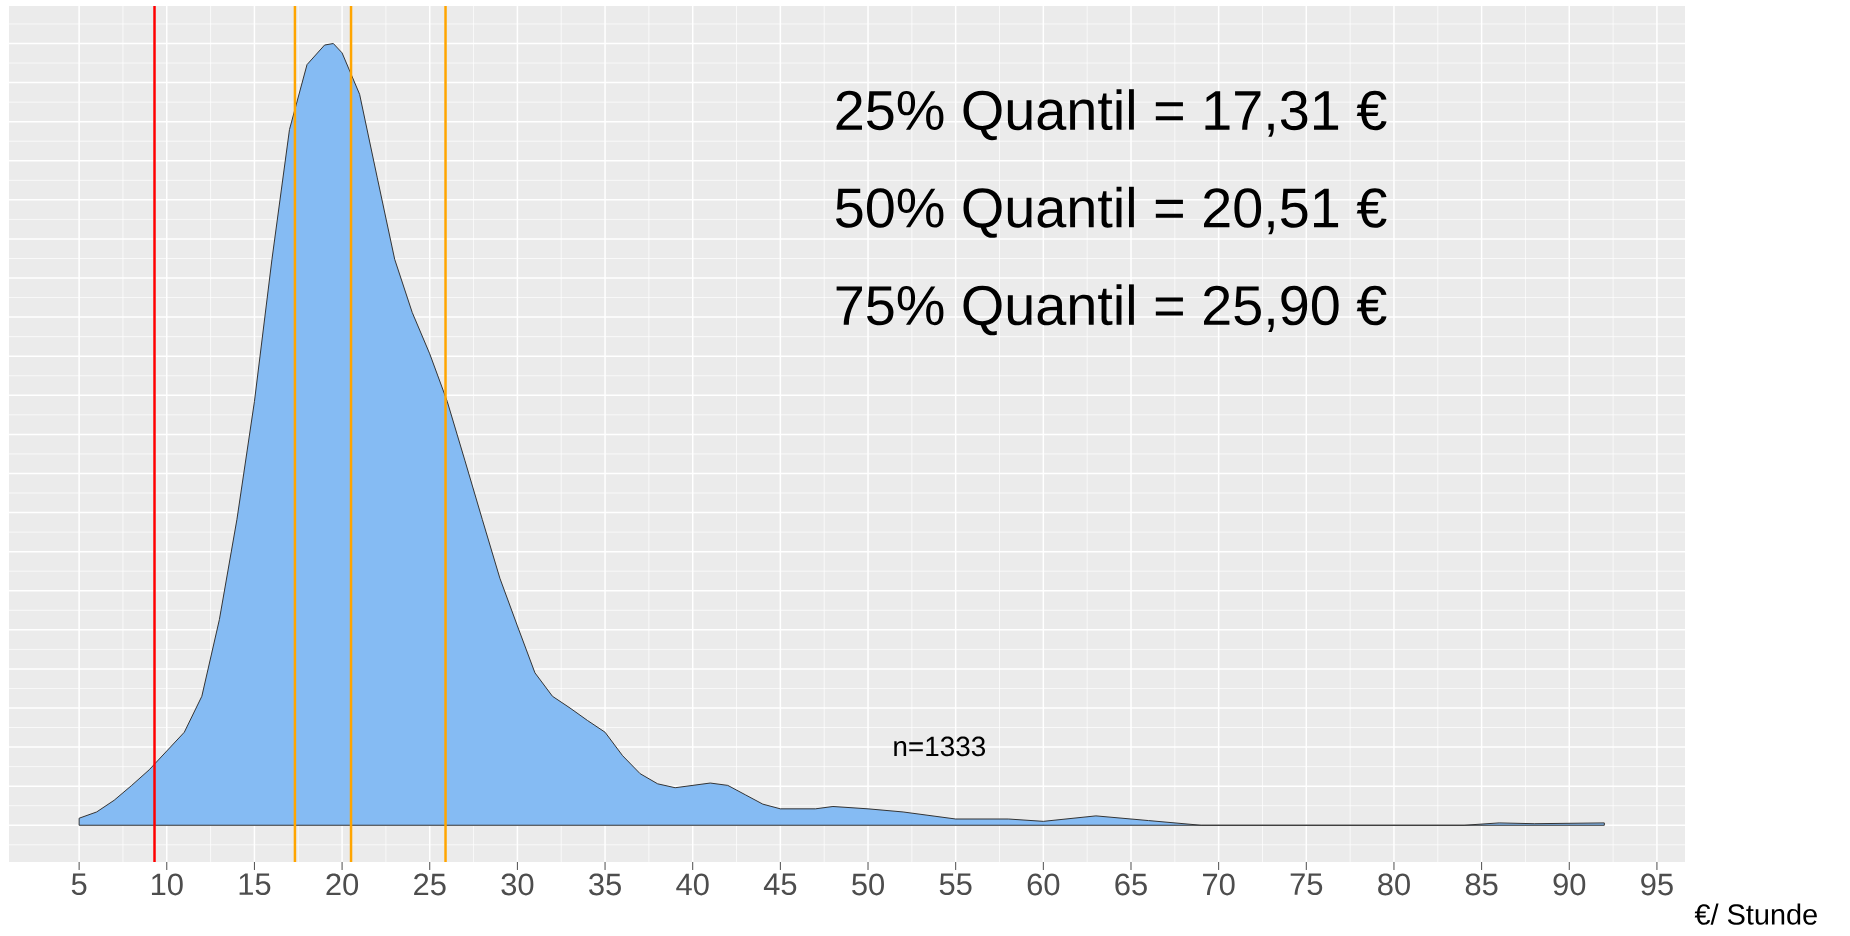 This screenshot has height=936, width=1850. Describe the element at coordinates (605, 884) in the screenshot. I see `x-tick-label: 35` at that location.